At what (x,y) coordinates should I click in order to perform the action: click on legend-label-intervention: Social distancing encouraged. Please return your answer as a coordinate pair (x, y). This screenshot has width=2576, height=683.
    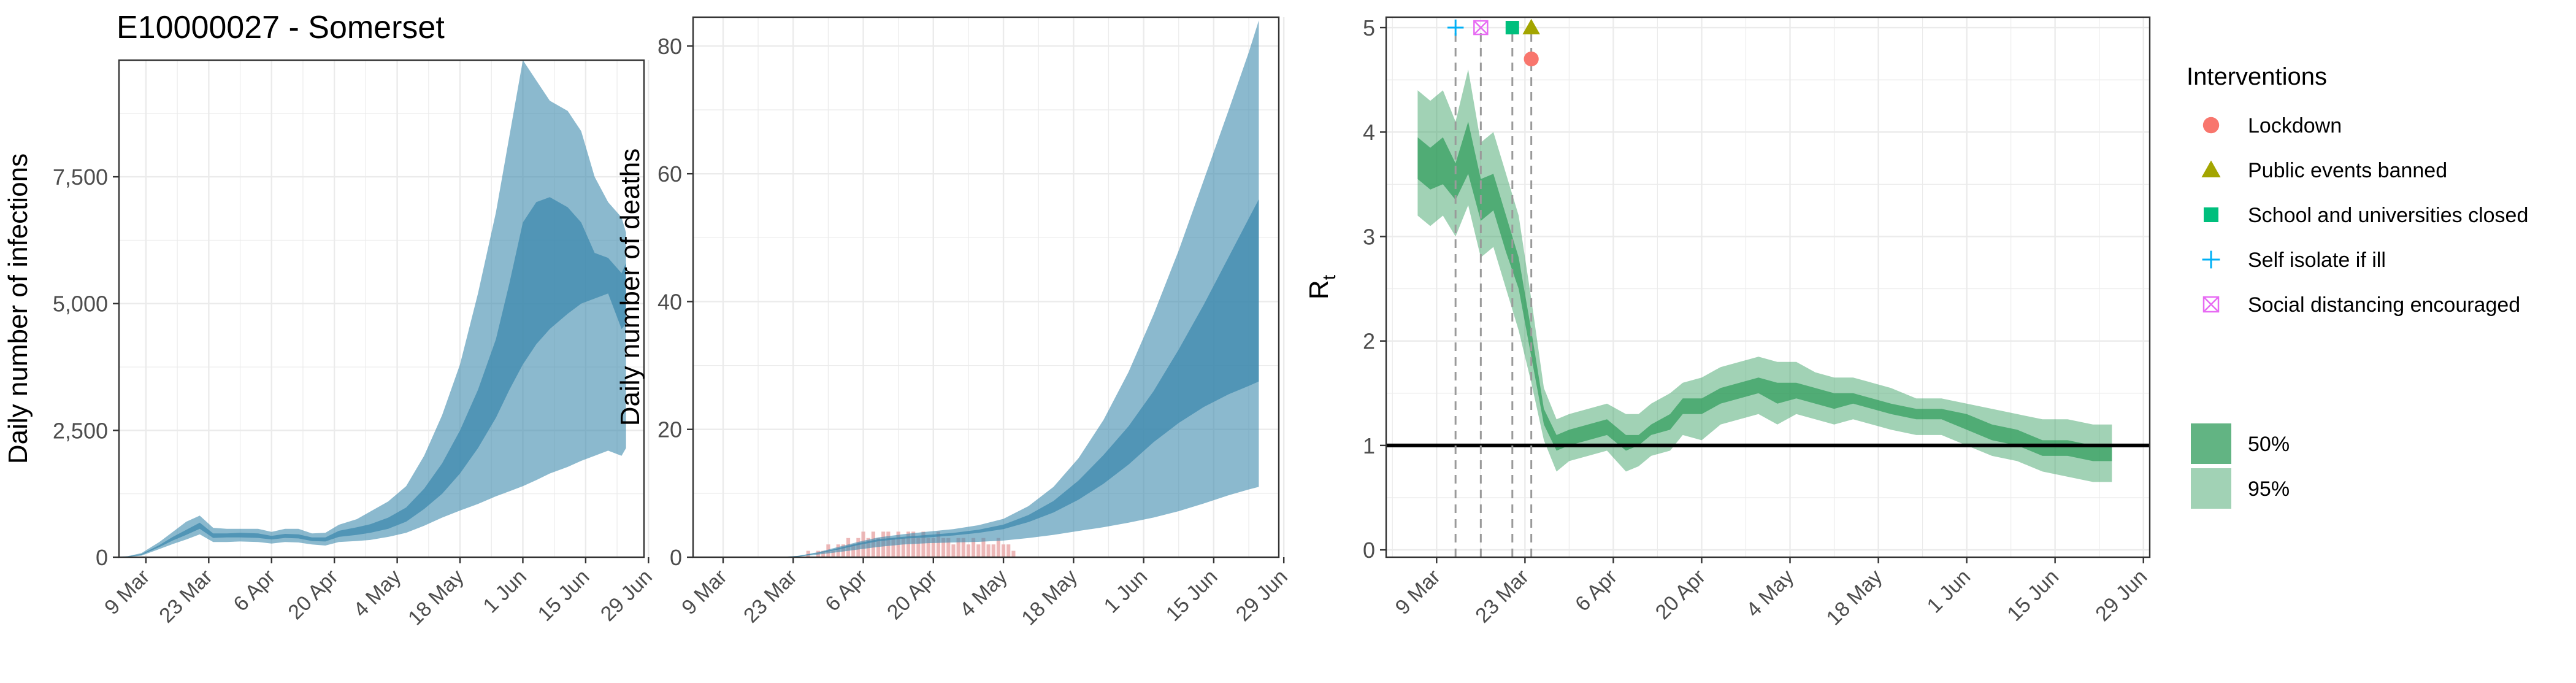
    Looking at the image, I should click on (2384, 305).